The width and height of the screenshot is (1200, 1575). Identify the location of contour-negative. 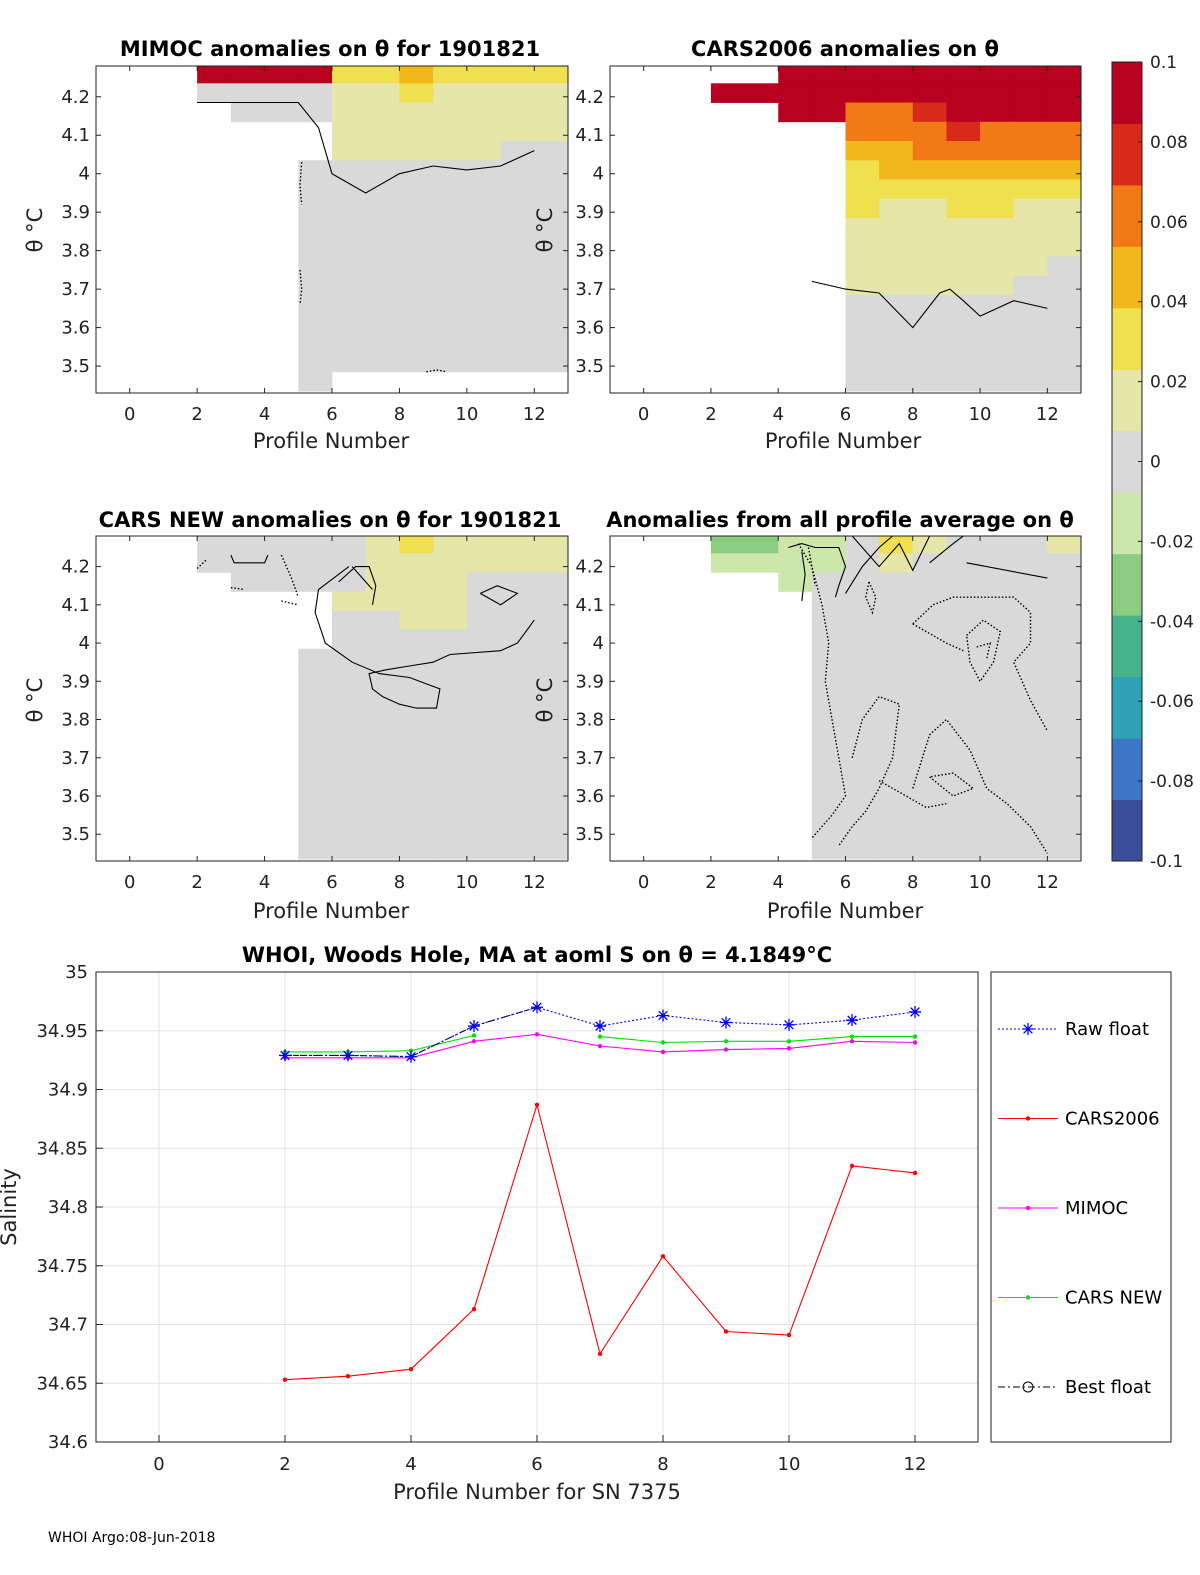
(290, 603).